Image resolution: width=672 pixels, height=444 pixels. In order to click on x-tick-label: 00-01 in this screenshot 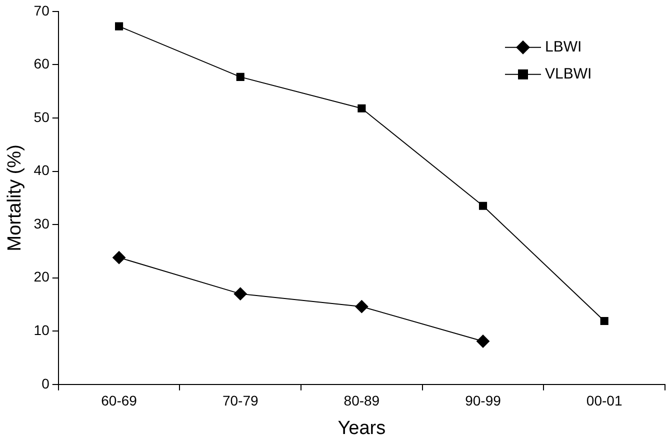, I will do `click(604, 400)`.